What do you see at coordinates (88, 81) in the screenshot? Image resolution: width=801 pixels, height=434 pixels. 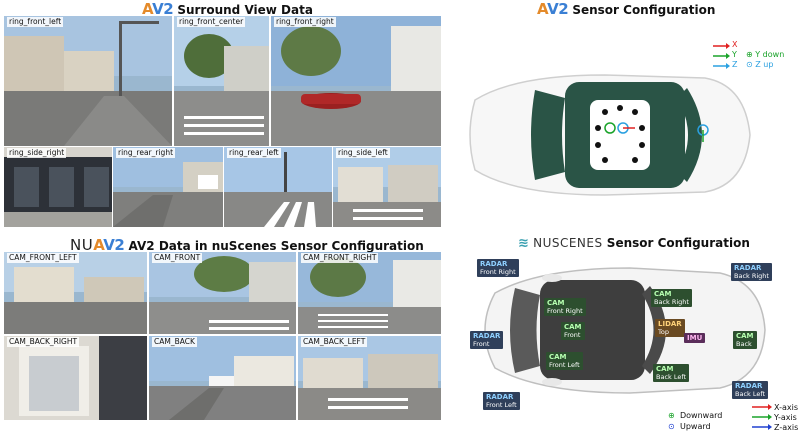 I see `camera-image-ring-front-left: ring_front_left` at bounding box center [88, 81].